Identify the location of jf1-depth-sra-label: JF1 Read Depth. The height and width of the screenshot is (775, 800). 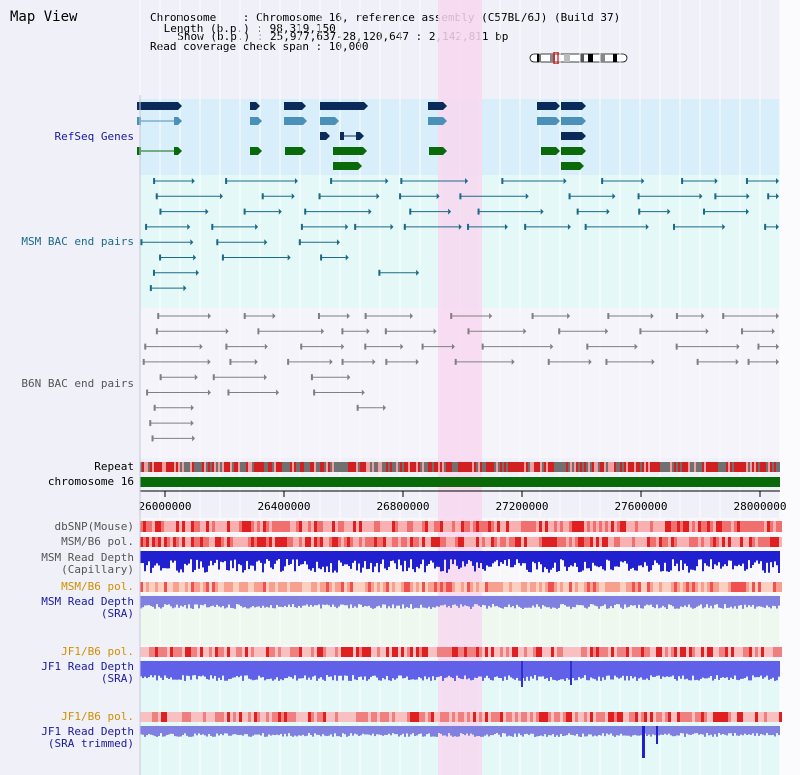
(87, 666).